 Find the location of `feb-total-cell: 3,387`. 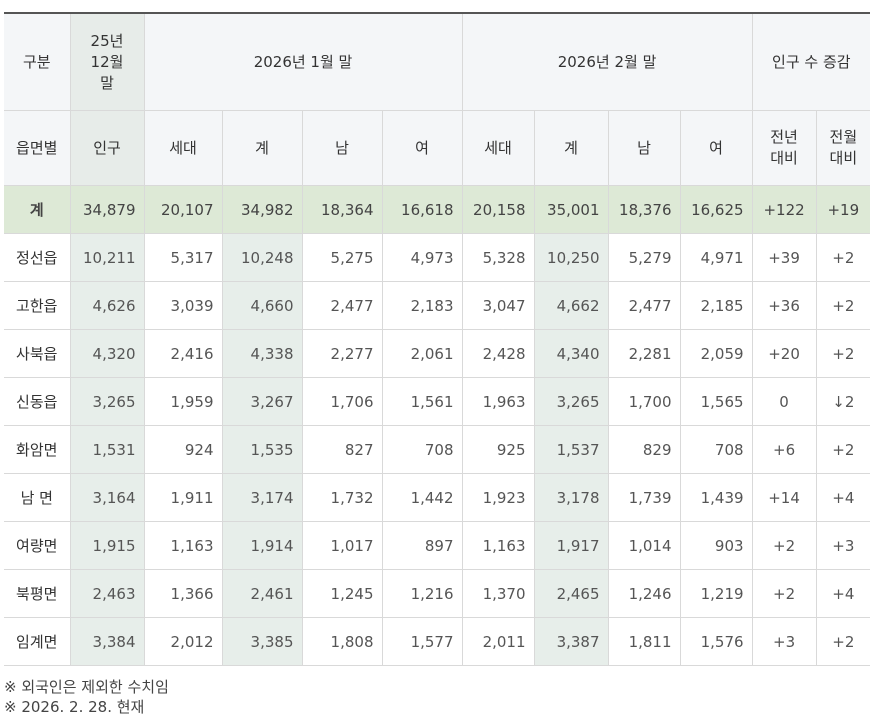

feb-total-cell: 3,387 is located at coordinates (571, 641).